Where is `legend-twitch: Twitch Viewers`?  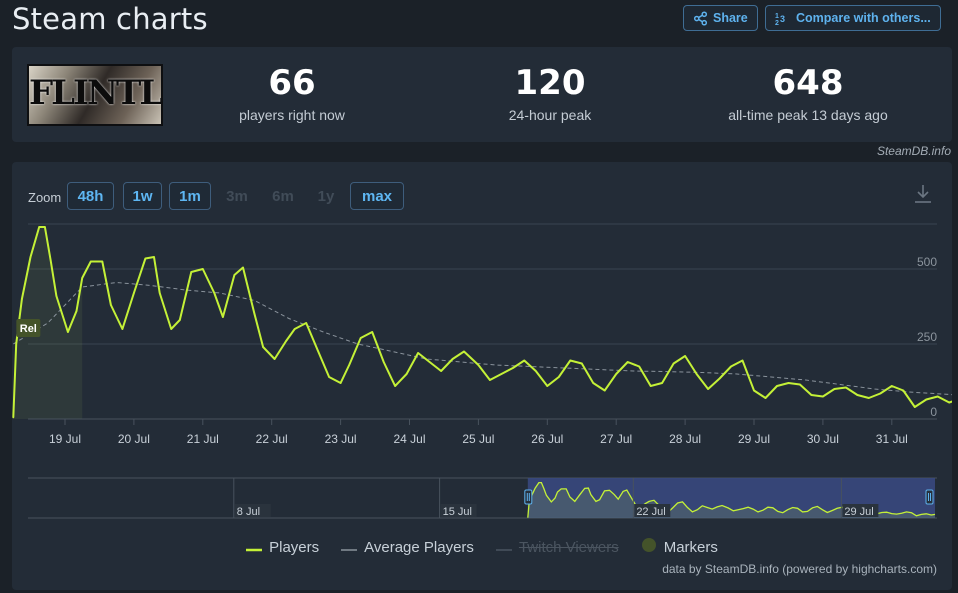 legend-twitch: Twitch Viewers is located at coordinates (557, 547).